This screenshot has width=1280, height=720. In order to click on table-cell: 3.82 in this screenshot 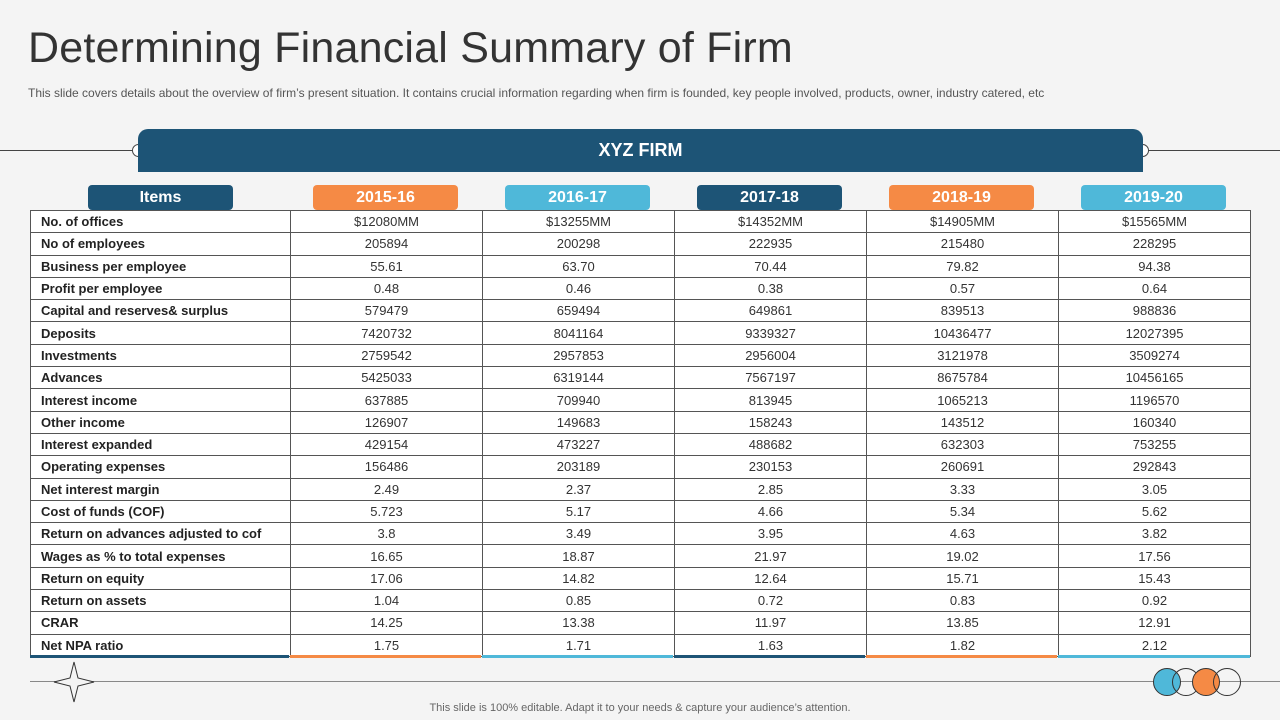, I will do `click(1154, 534)`.